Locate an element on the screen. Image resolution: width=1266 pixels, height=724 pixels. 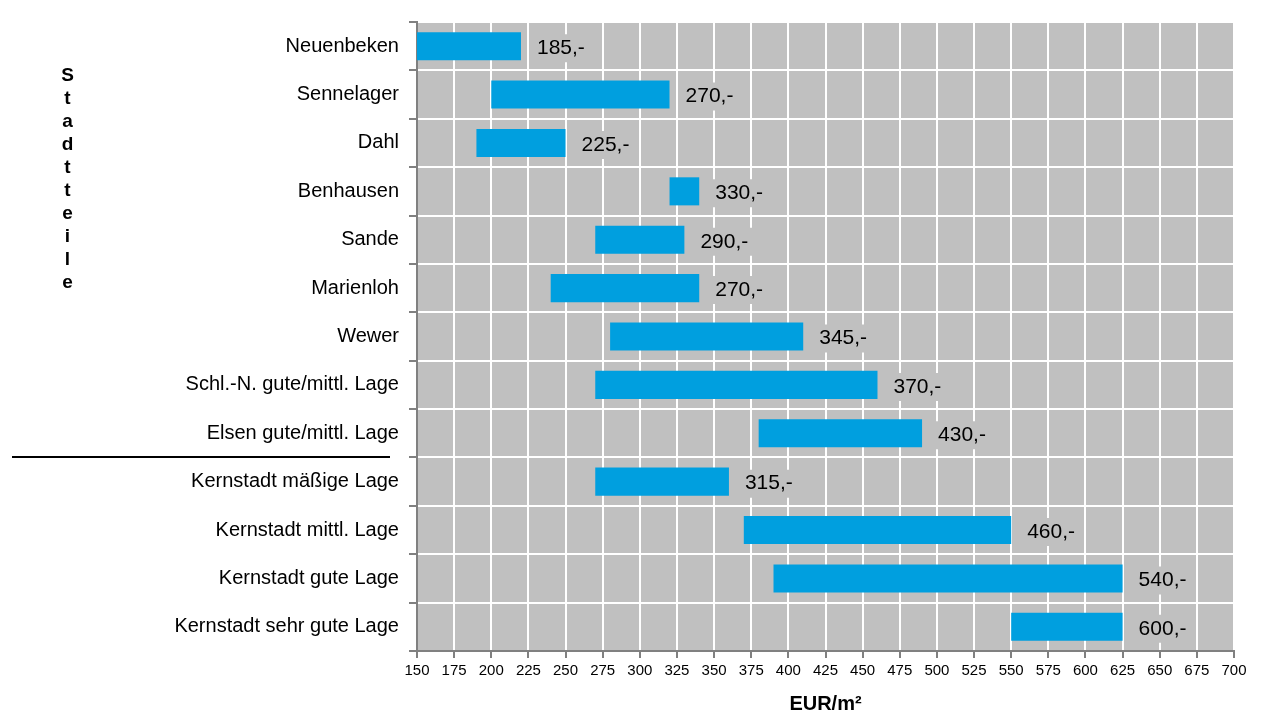
x-tick-label: 375 is located at coordinates (751, 670).